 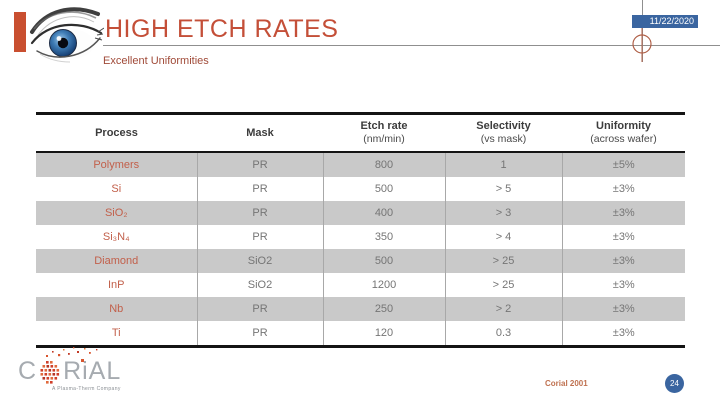 I want to click on eye-icon, so click(x=66, y=33).